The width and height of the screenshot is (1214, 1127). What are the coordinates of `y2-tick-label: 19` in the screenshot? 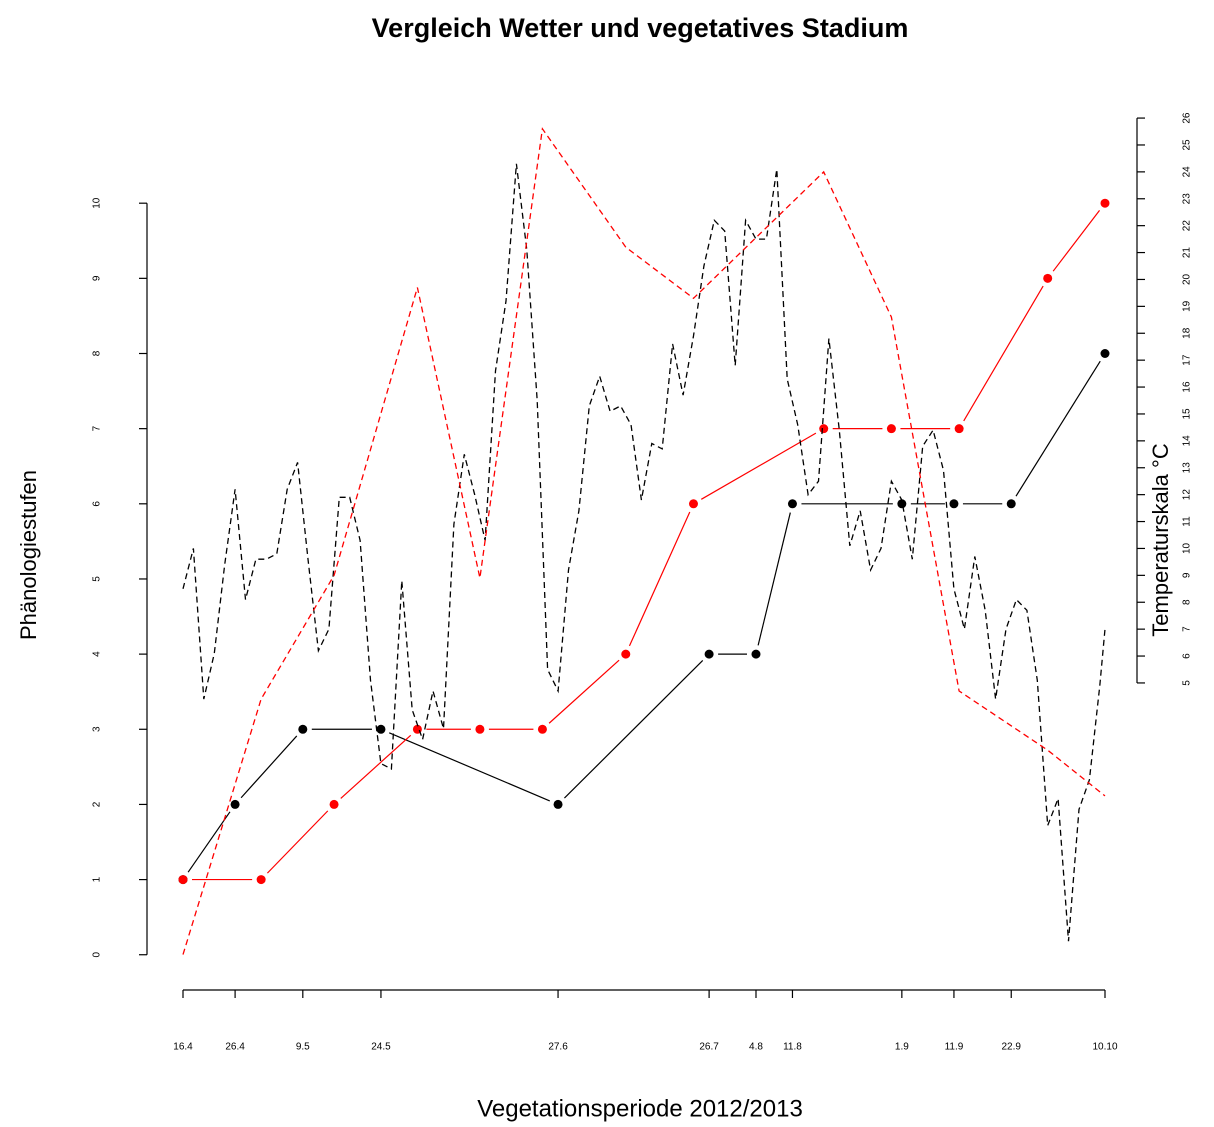 It's located at (1187, 306).